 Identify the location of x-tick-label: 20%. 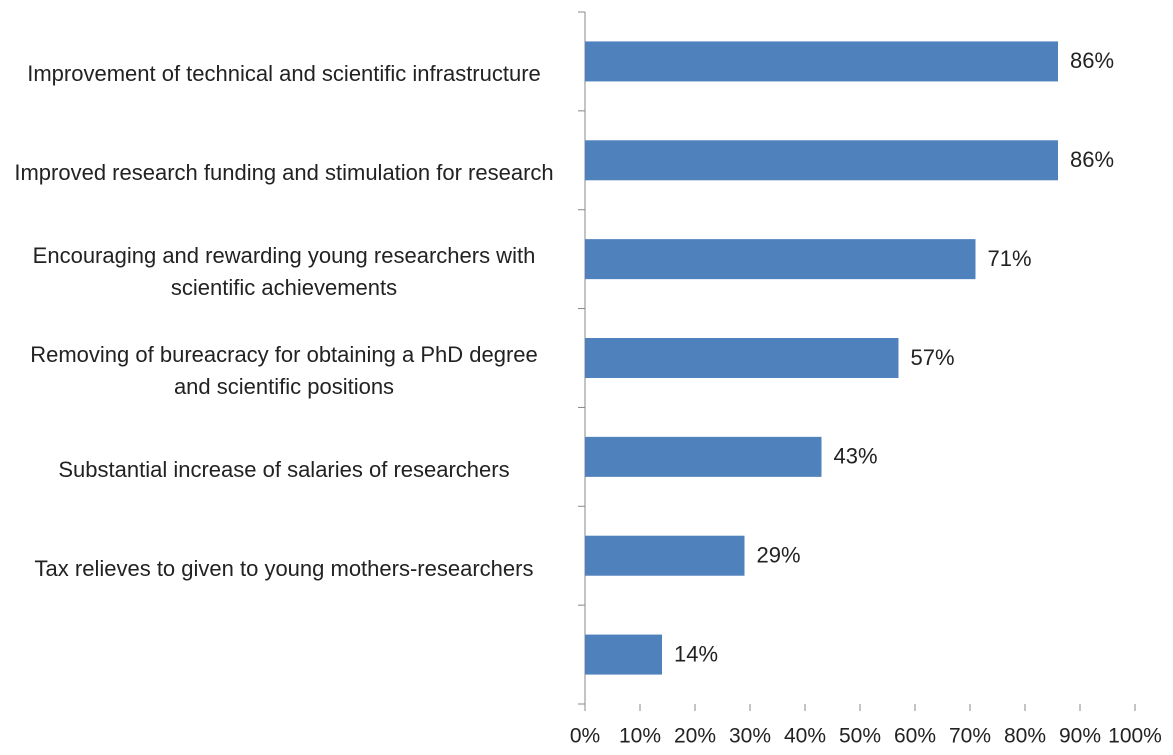
(695, 736).